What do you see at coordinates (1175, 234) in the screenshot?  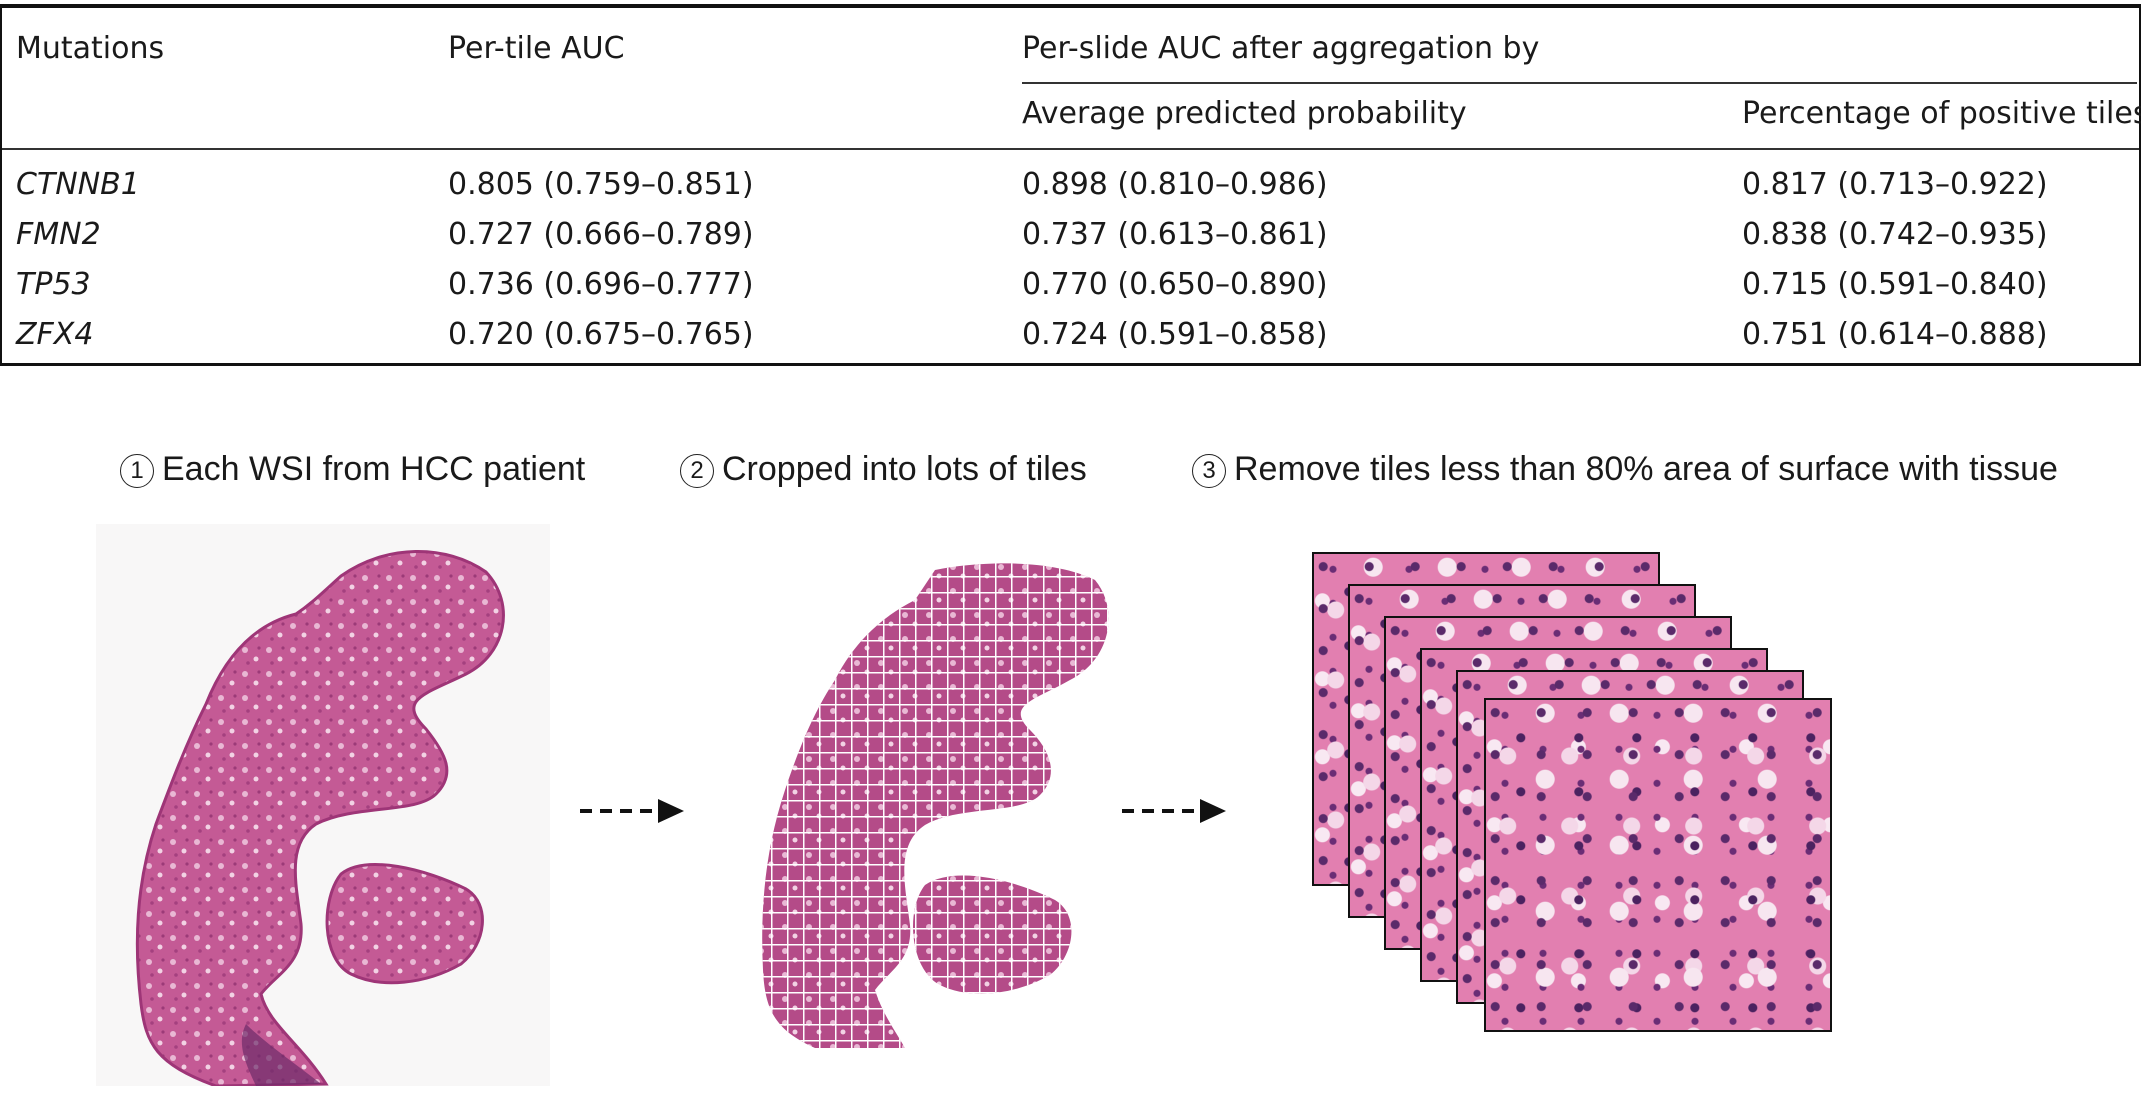 I see `average-probability-value: 0.737 (0.613–0.861)` at bounding box center [1175, 234].